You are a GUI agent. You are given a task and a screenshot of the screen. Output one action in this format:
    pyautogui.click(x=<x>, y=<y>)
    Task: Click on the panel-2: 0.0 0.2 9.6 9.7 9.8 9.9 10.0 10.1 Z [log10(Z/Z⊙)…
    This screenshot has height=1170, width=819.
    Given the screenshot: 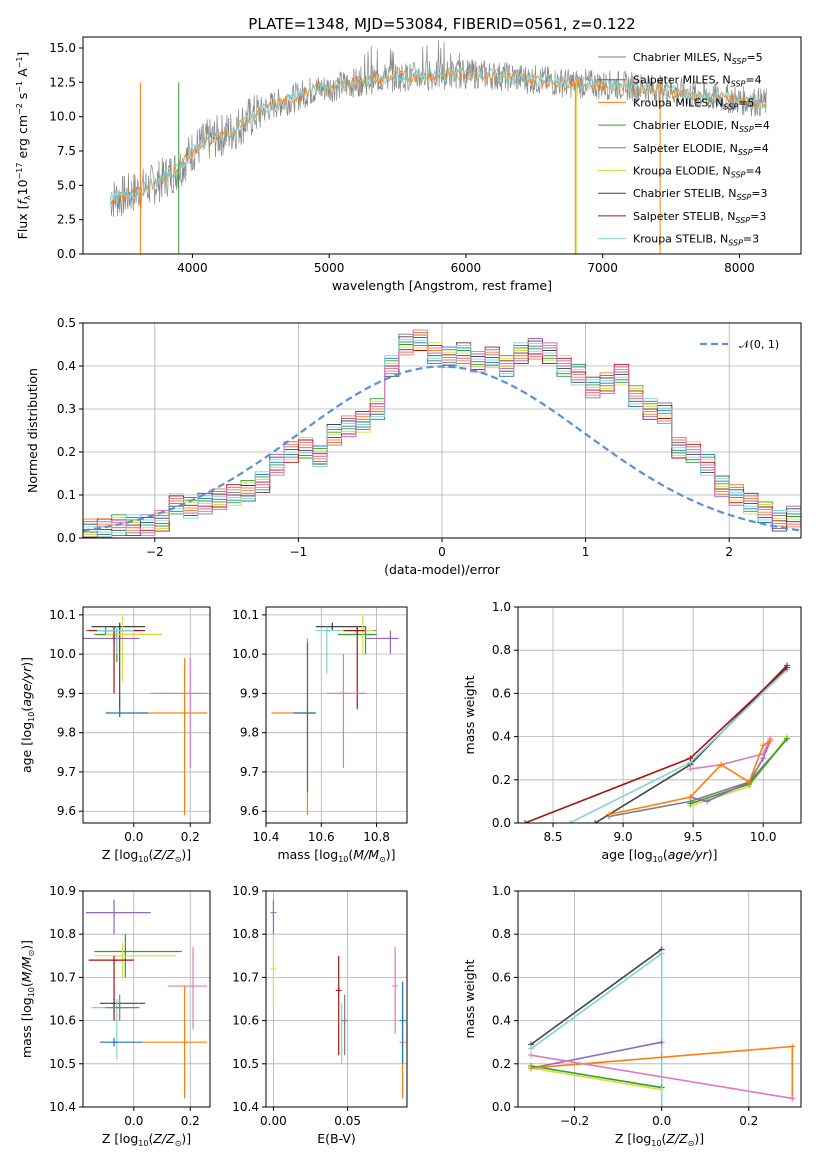 What is the action you would take?
    pyautogui.click(x=115, y=735)
    